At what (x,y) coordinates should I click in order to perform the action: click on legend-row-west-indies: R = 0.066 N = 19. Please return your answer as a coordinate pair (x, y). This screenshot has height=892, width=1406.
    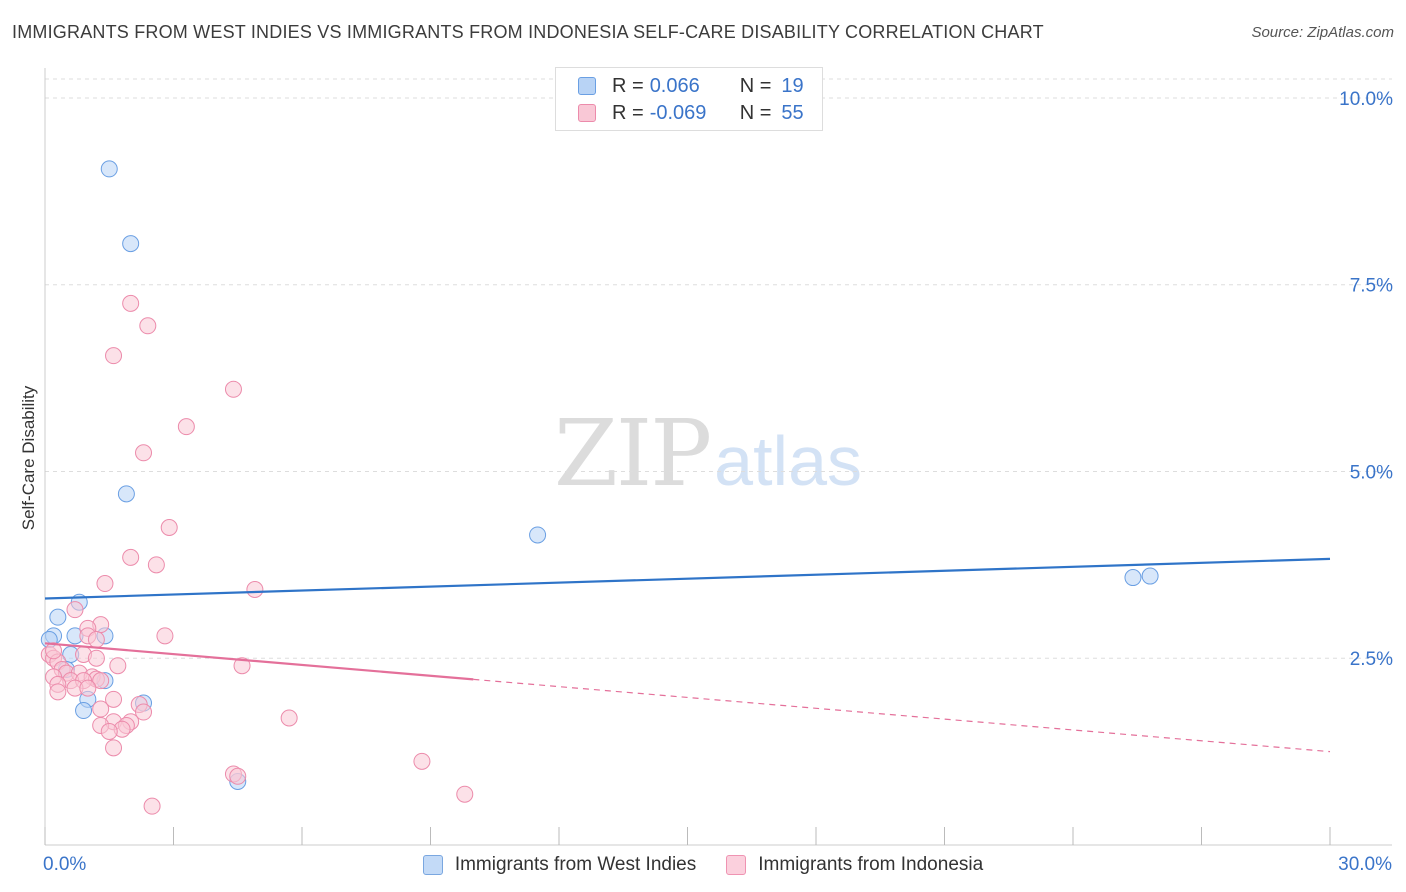
    Looking at the image, I should click on (691, 86).